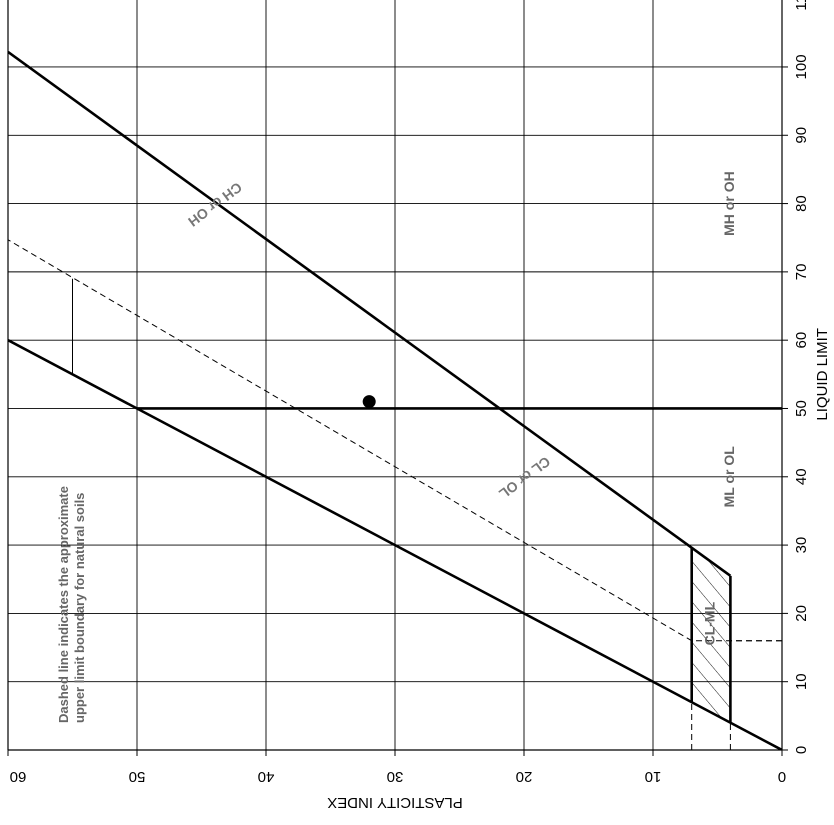 The image size is (834, 825). Describe the element at coordinates (801, 203) in the screenshot. I see `tick-label-ll-80: 80` at that location.